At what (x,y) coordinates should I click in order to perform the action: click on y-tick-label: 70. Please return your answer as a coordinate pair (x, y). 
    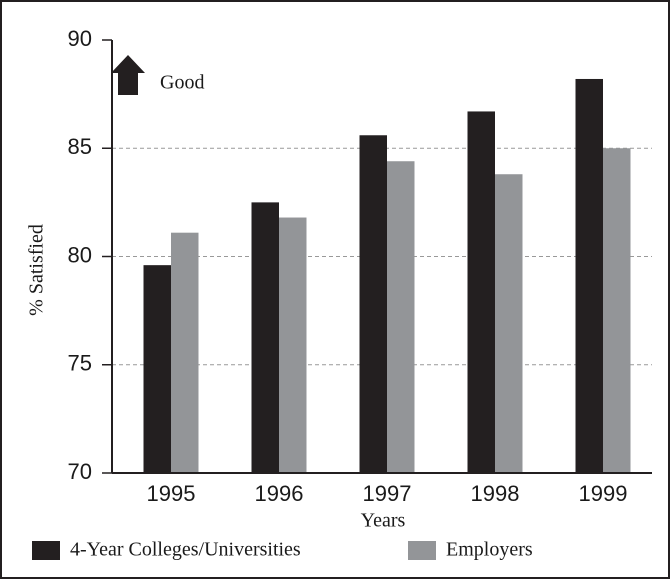
    Looking at the image, I should click on (80, 471).